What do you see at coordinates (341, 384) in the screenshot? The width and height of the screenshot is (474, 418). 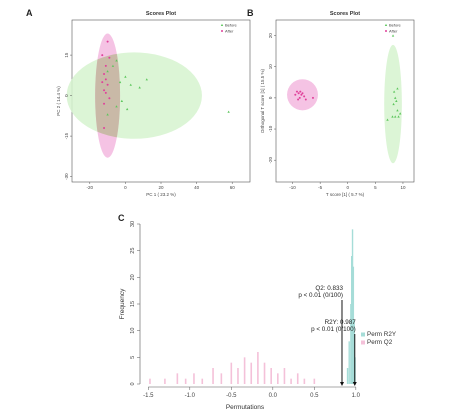 I see `annotation-q2-arrow-head` at bounding box center [341, 384].